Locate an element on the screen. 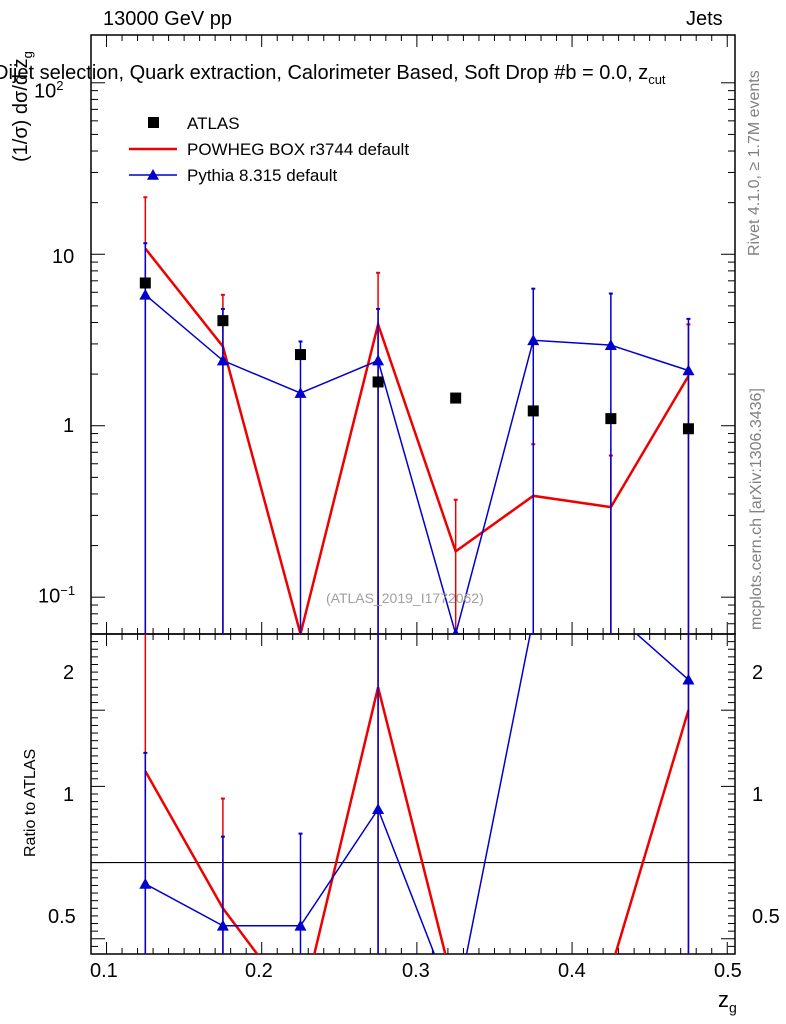 The width and height of the screenshot is (786, 1024). legend-pythia-label: Pythia 8.315 default is located at coordinates (262, 175).